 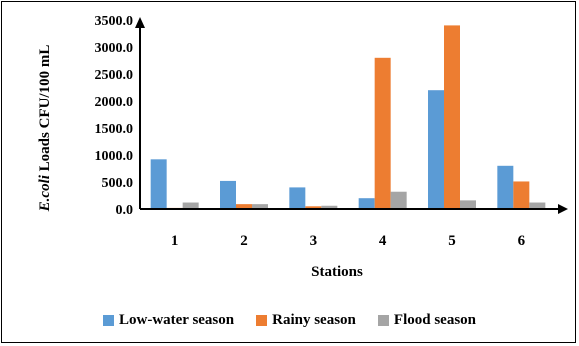 What do you see at coordinates (563, 209) in the screenshot?
I see `x-axis-arrow` at bounding box center [563, 209].